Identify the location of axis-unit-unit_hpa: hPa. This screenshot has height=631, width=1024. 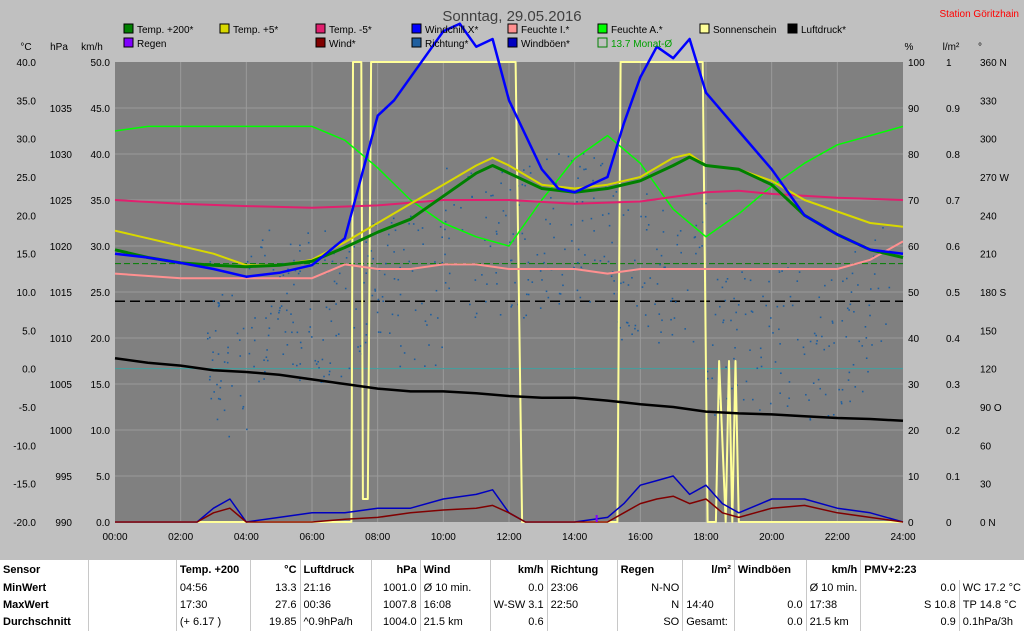
(59, 47).